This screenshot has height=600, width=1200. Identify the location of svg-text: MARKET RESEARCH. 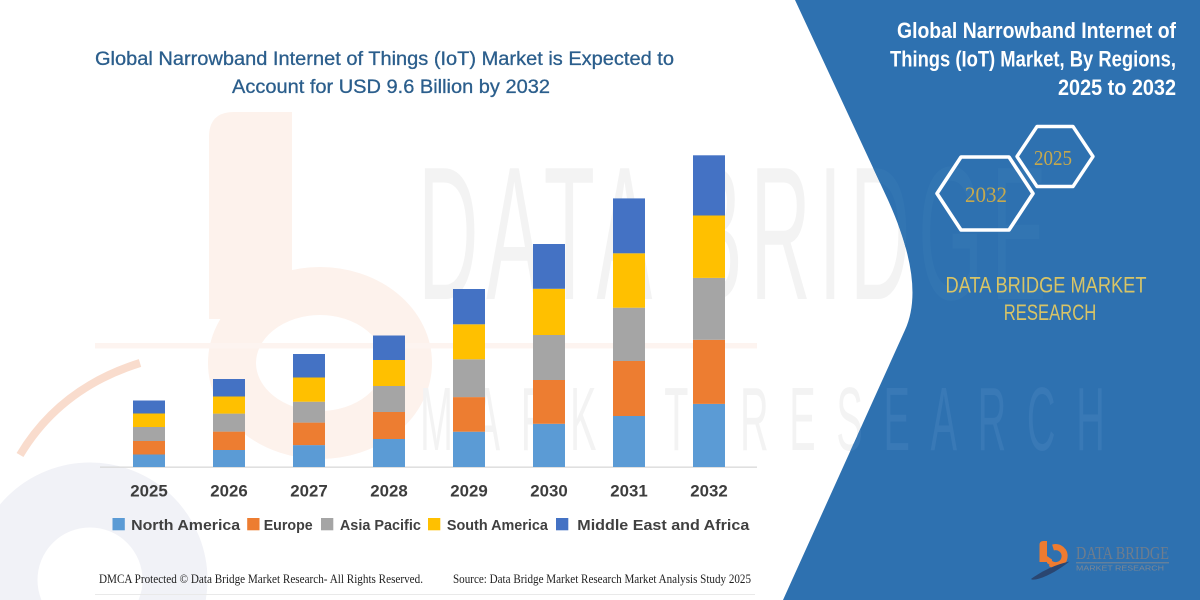
(1120, 568).